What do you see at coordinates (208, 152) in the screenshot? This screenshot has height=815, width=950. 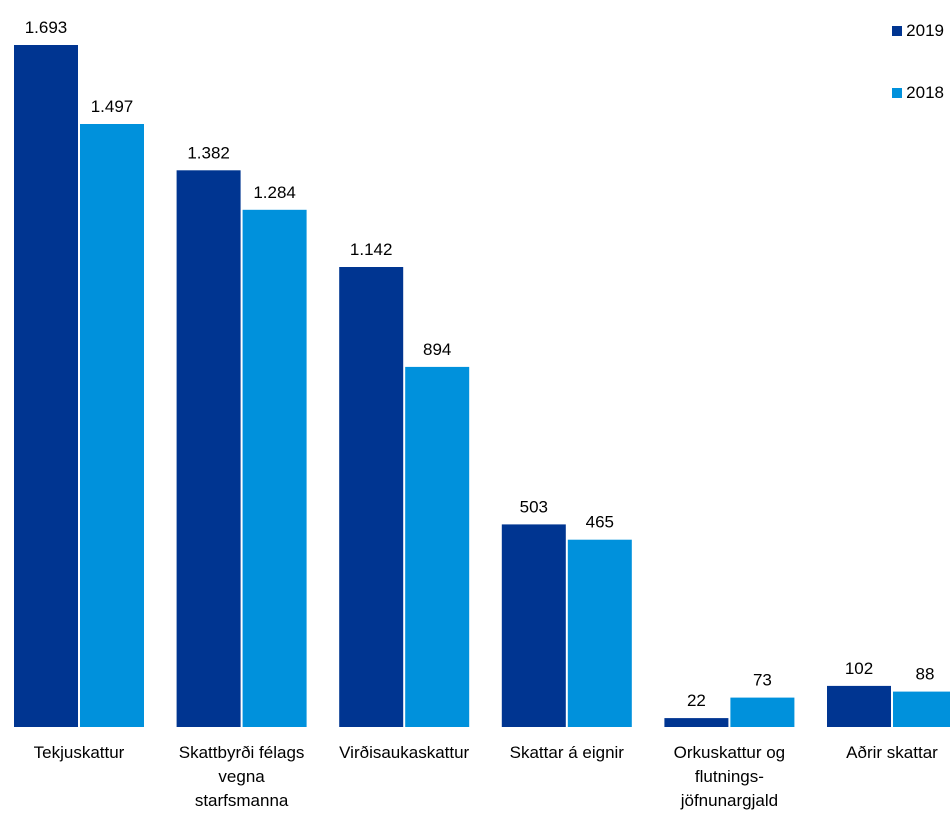 I see `data-label-2019-1: 1.382` at bounding box center [208, 152].